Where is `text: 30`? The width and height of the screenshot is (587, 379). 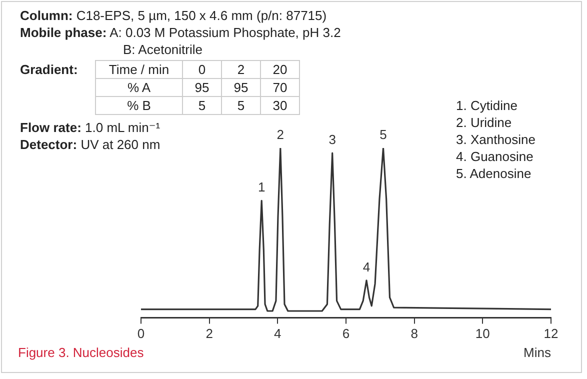
text: 30 is located at coordinates (280, 105).